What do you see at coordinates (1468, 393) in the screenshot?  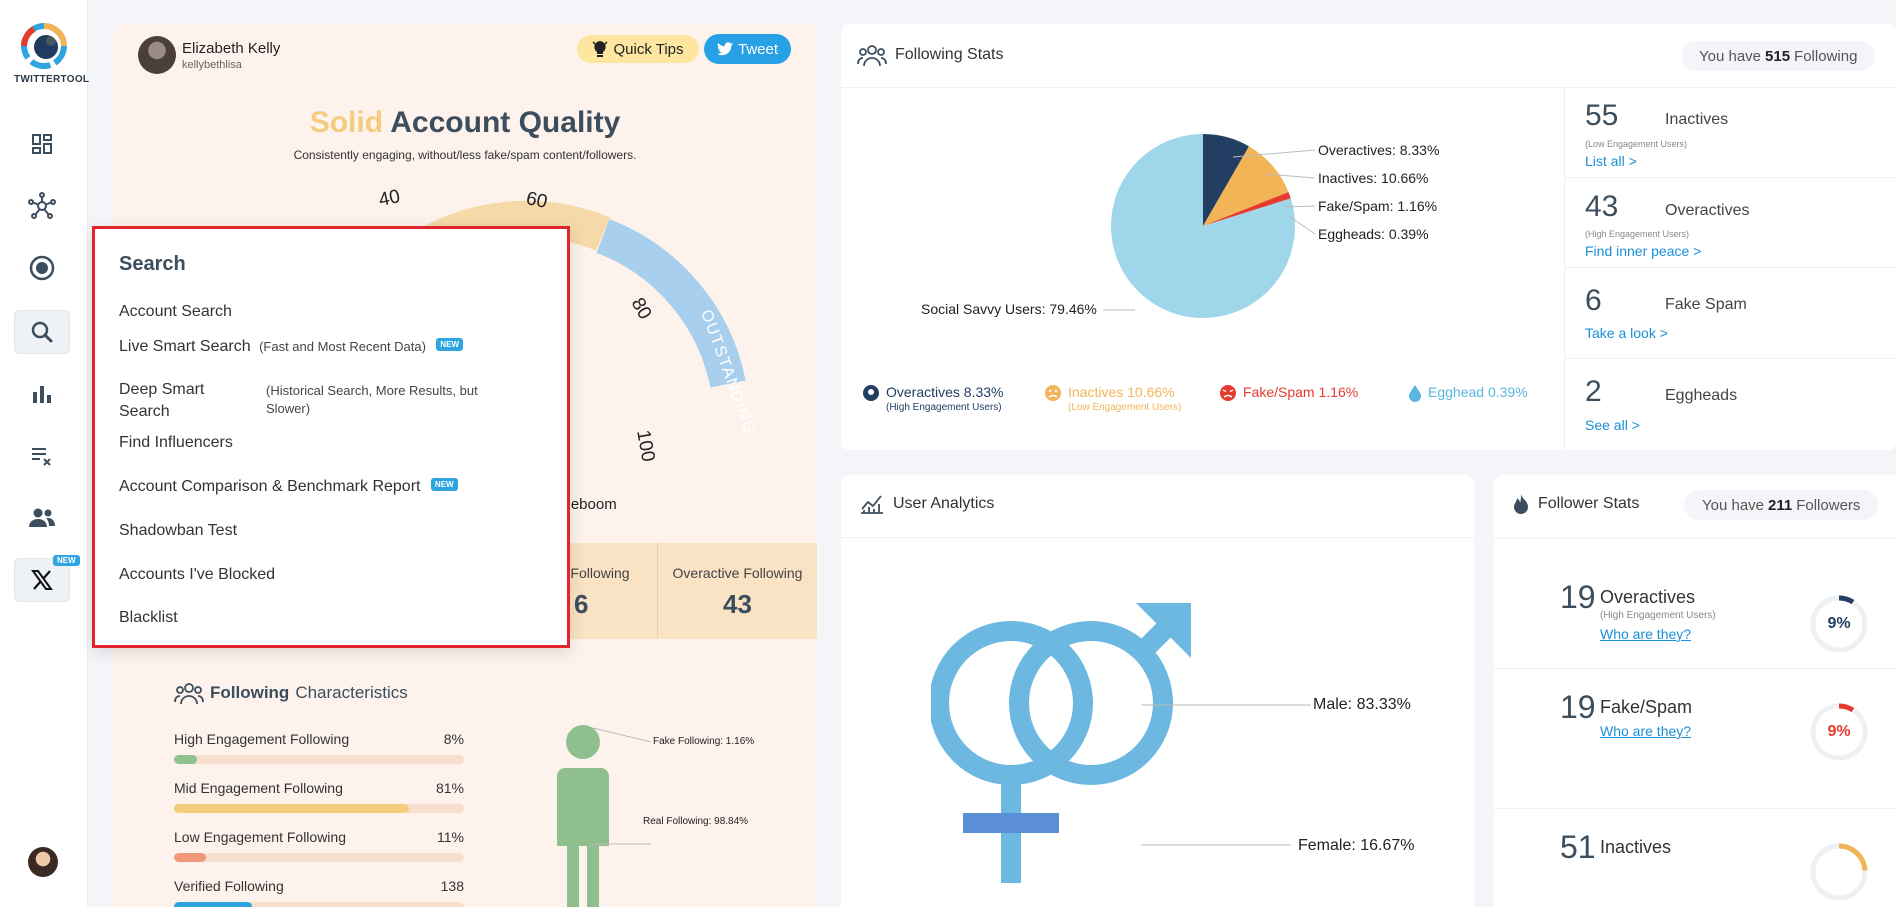 I see `legend-egghead: Egghead 0.39%` at bounding box center [1468, 393].